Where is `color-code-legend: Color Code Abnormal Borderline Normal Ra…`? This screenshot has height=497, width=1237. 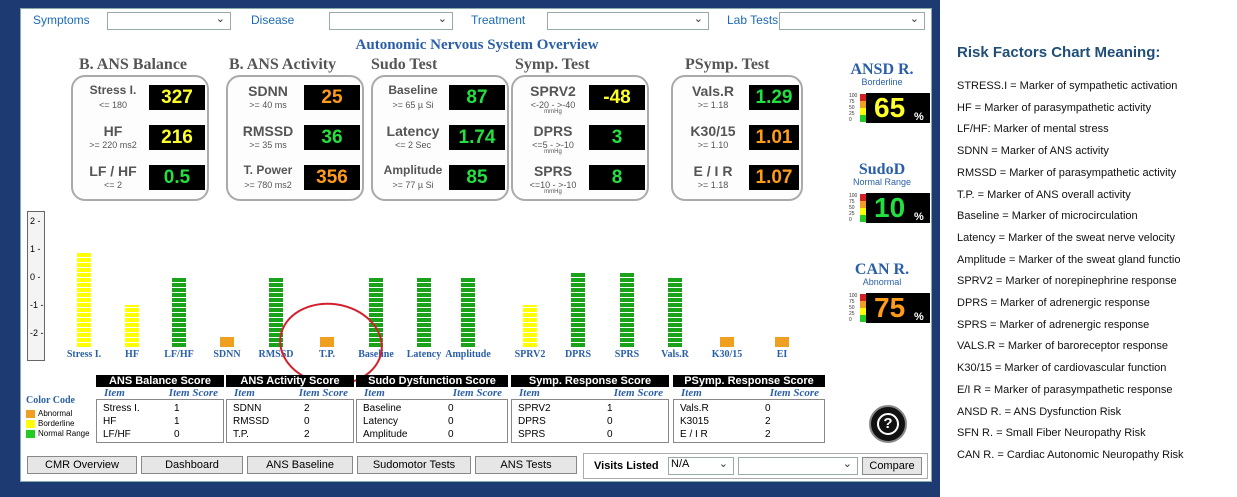 color-code-legend: Color Code Abnormal Borderline Normal Ra… is located at coordinates (58, 417).